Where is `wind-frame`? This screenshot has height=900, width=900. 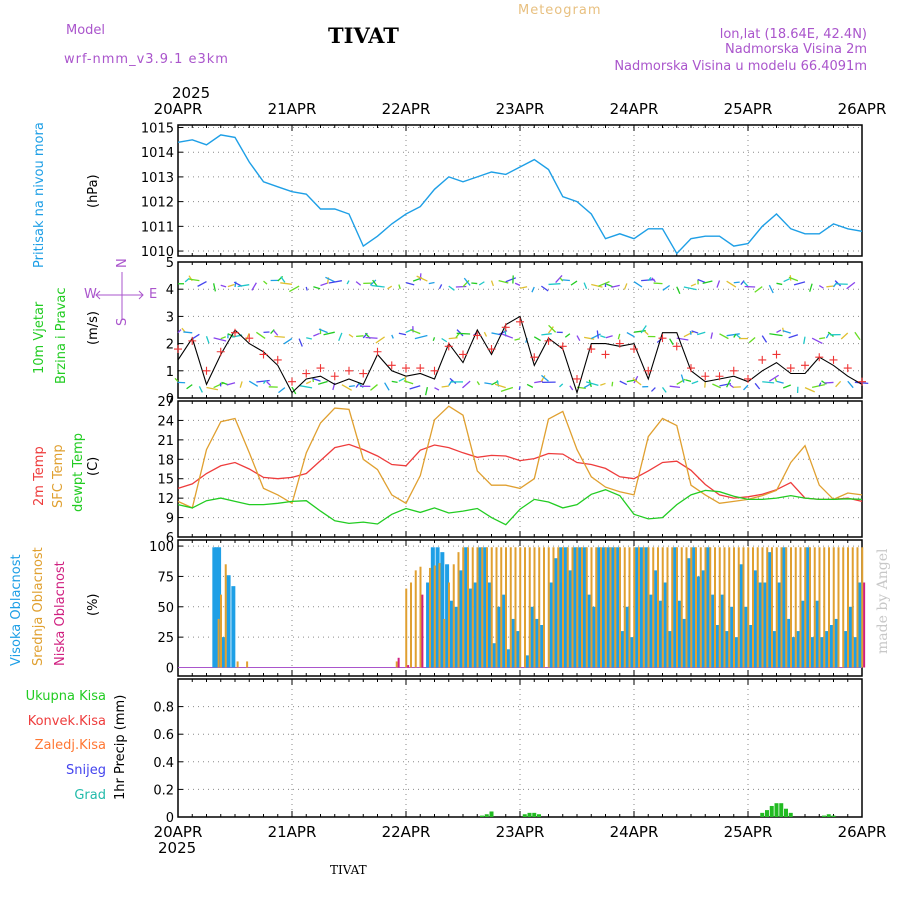 wind-frame is located at coordinates (520, 330).